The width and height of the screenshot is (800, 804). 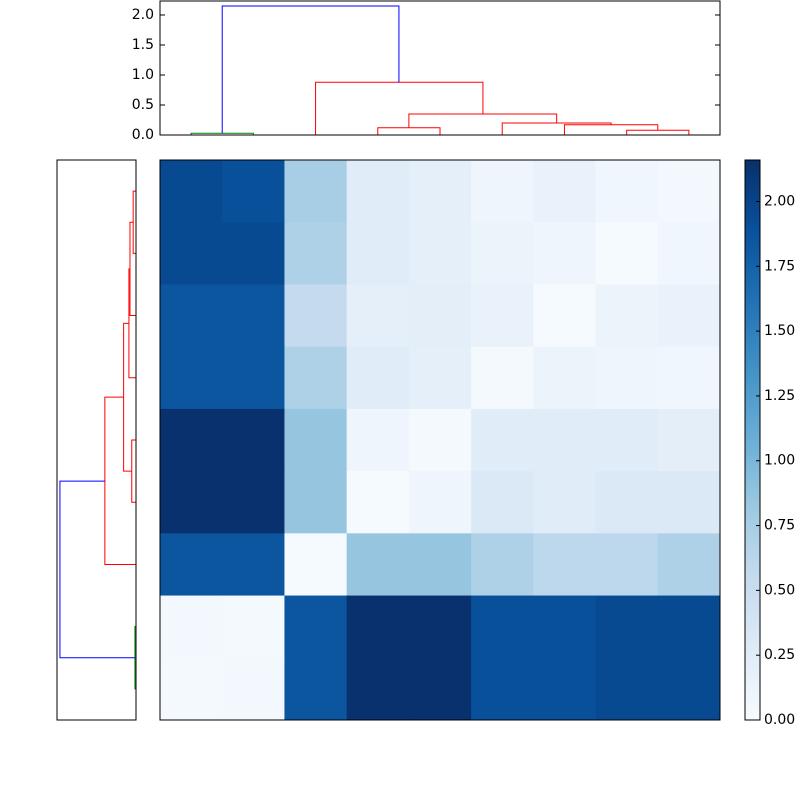 I want to click on colorbar-tick-label: 1.75, so click(x=779, y=266).